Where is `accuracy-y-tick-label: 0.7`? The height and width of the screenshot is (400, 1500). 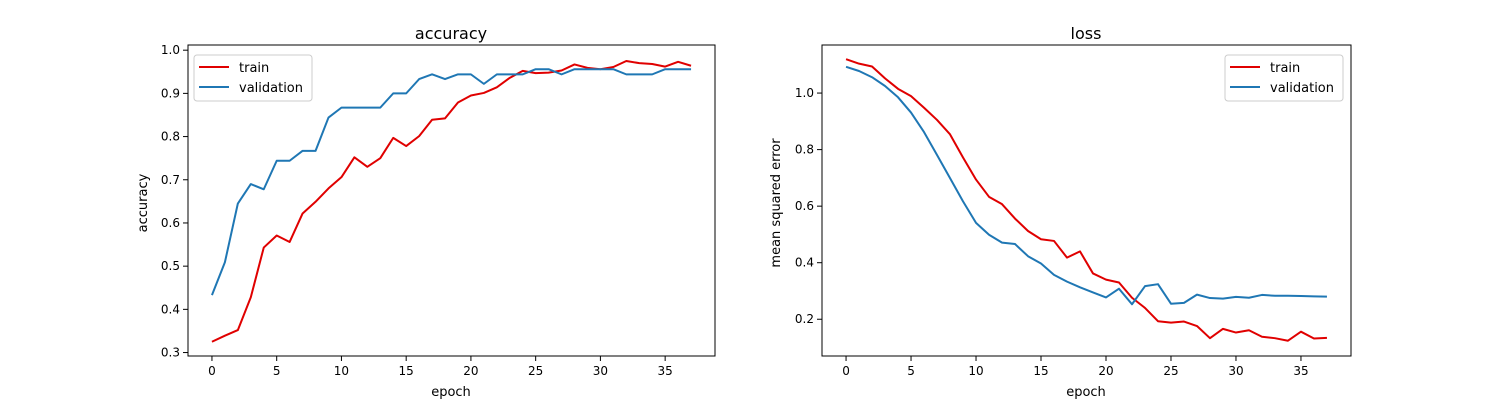
accuracy-y-tick-label: 0.7 is located at coordinates (170, 180).